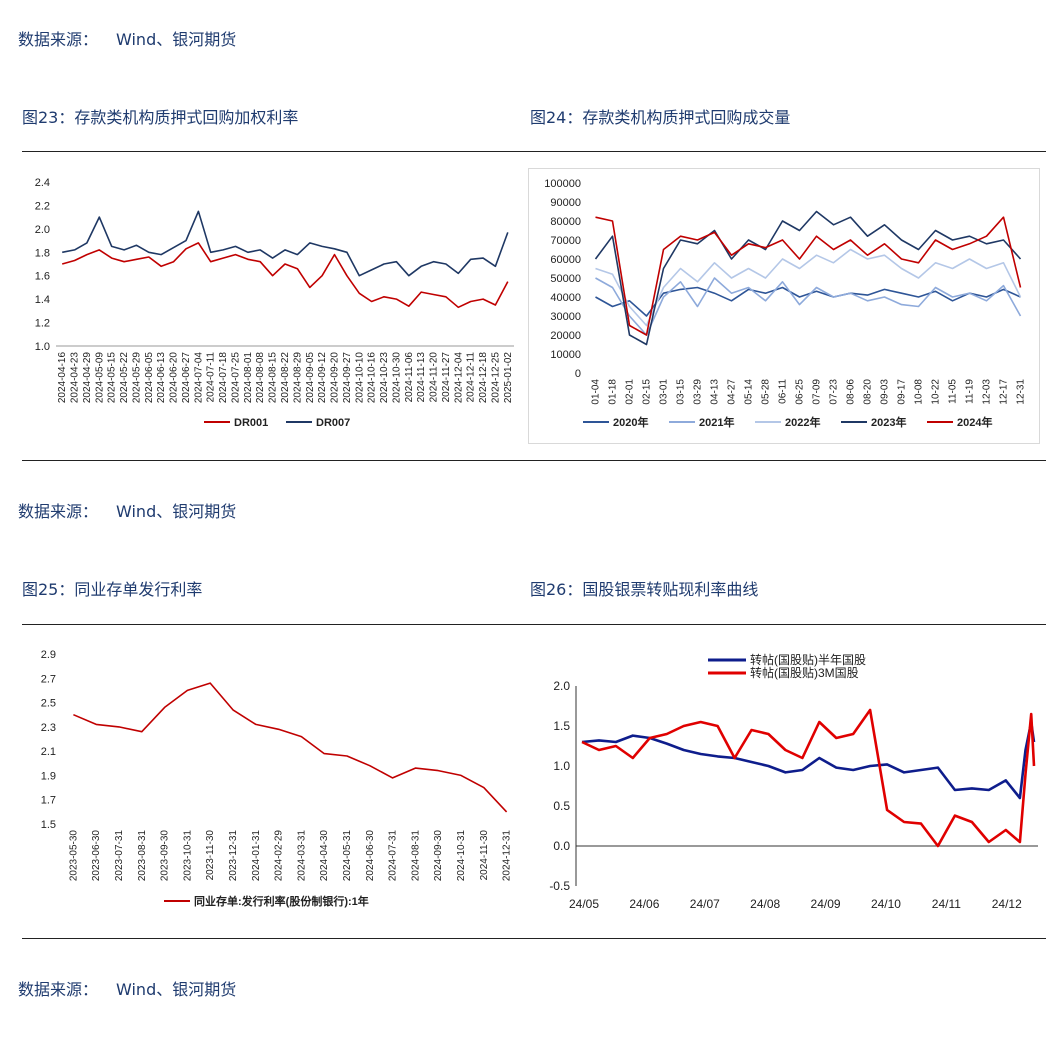  Describe the element at coordinates (301, 856) in the screenshot. I see `x-tick-label: 2024-03-31` at that location.